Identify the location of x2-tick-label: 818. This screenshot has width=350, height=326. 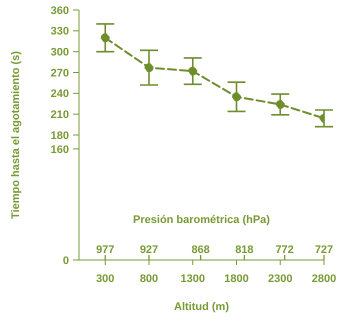
(244, 250).